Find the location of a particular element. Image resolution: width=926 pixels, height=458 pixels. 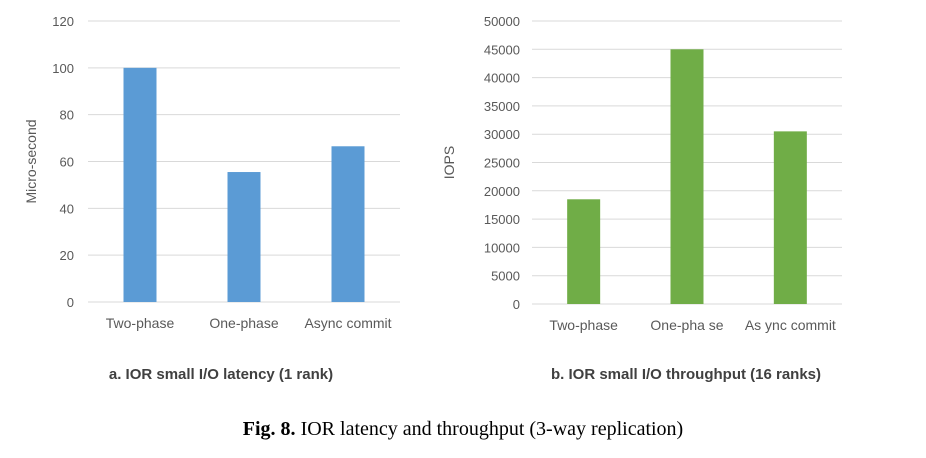

latency-y-tick-label: 100 is located at coordinates (63, 68).